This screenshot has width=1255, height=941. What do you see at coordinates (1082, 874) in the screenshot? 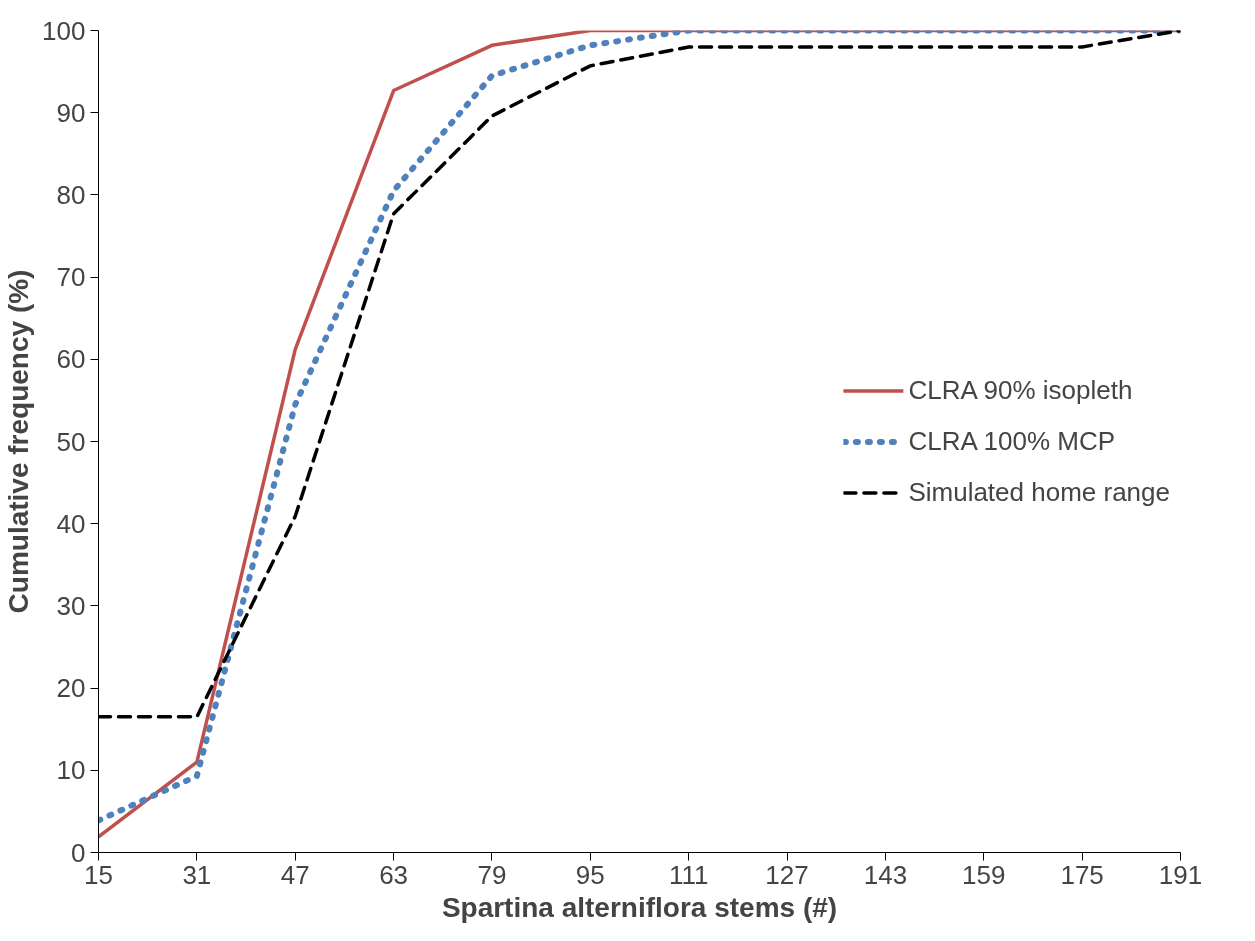
I see `x-tick-label: 175` at bounding box center [1082, 874].